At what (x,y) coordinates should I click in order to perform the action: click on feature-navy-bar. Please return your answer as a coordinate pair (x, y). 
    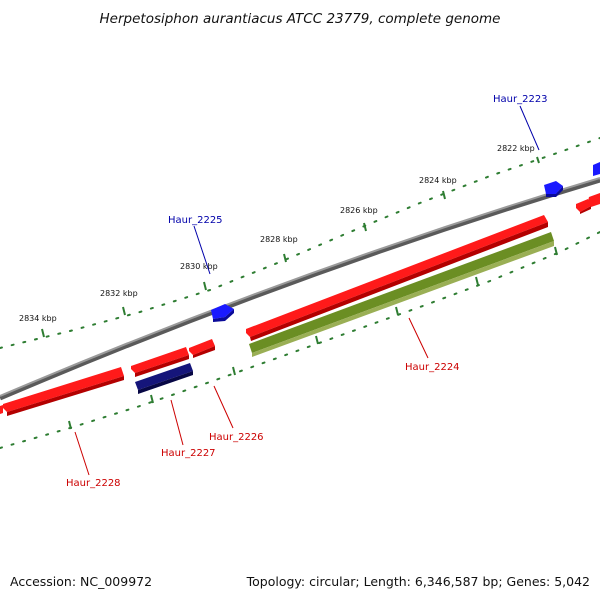
    Looking at the image, I should click on (164, 378).